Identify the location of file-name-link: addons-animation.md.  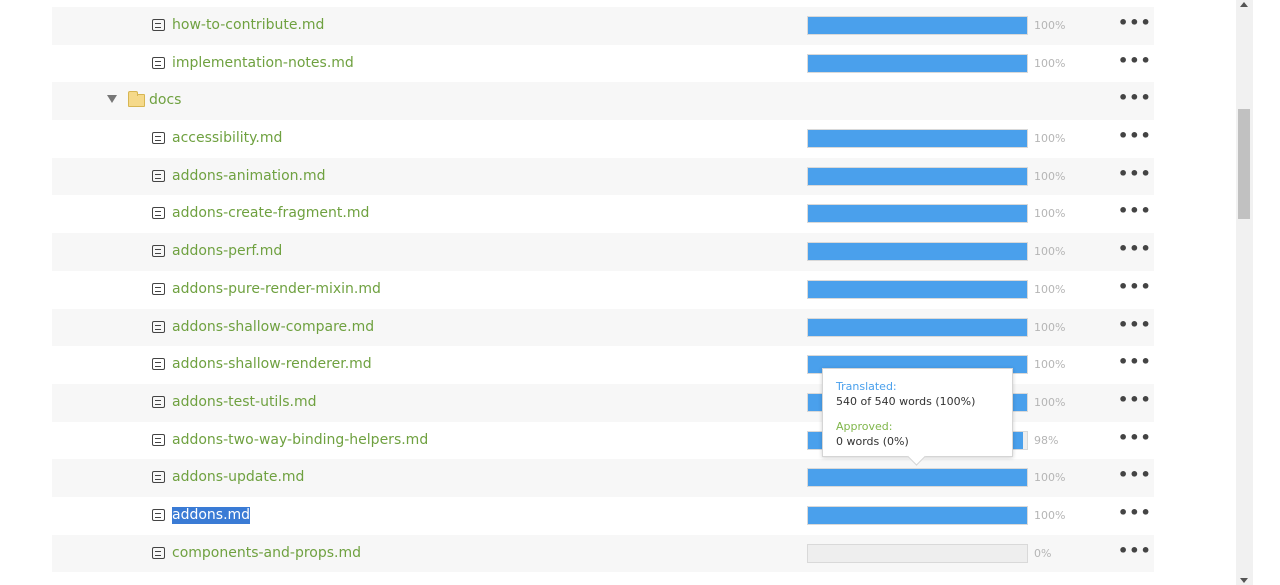
(249, 175).